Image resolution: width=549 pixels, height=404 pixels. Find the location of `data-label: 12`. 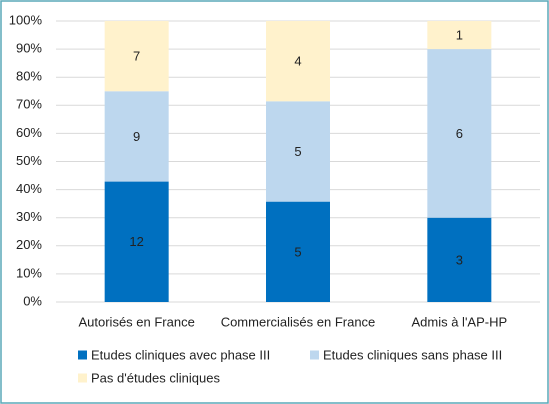

data-label: 12 is located at coordinates (136, 241).